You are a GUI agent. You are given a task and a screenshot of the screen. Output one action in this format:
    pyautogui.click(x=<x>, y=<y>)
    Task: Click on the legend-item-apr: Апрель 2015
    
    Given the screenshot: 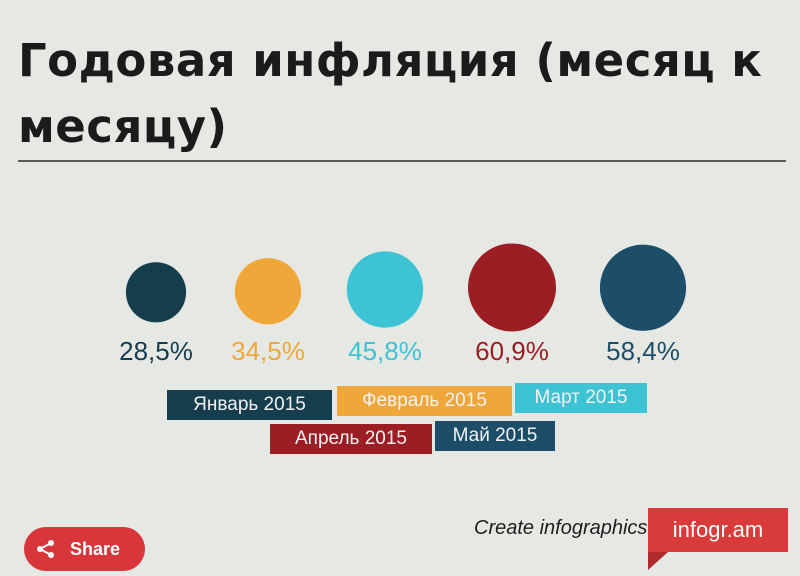 What is the action you would take?
    pyautogui.click(x=351, y=439)
    